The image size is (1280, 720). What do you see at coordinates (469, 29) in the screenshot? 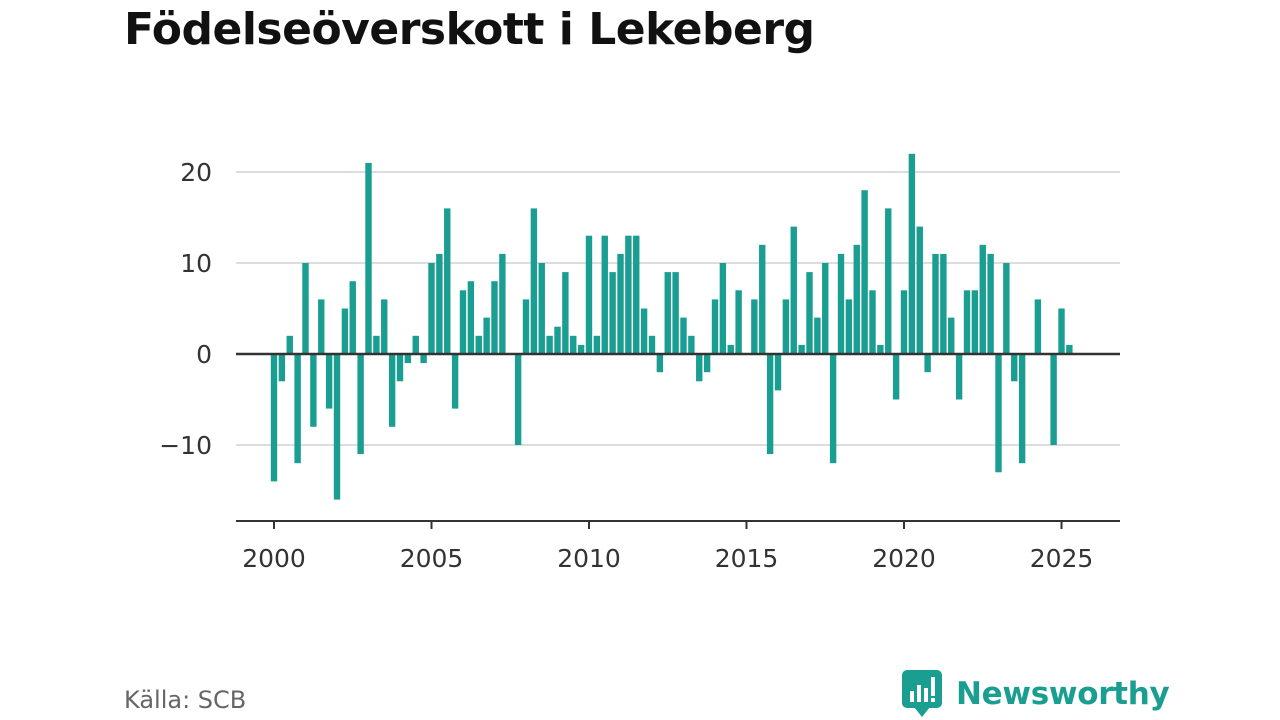
I see `chart-title: Födelseöverskott i Lekeberg` at bounding box center [469, 29].